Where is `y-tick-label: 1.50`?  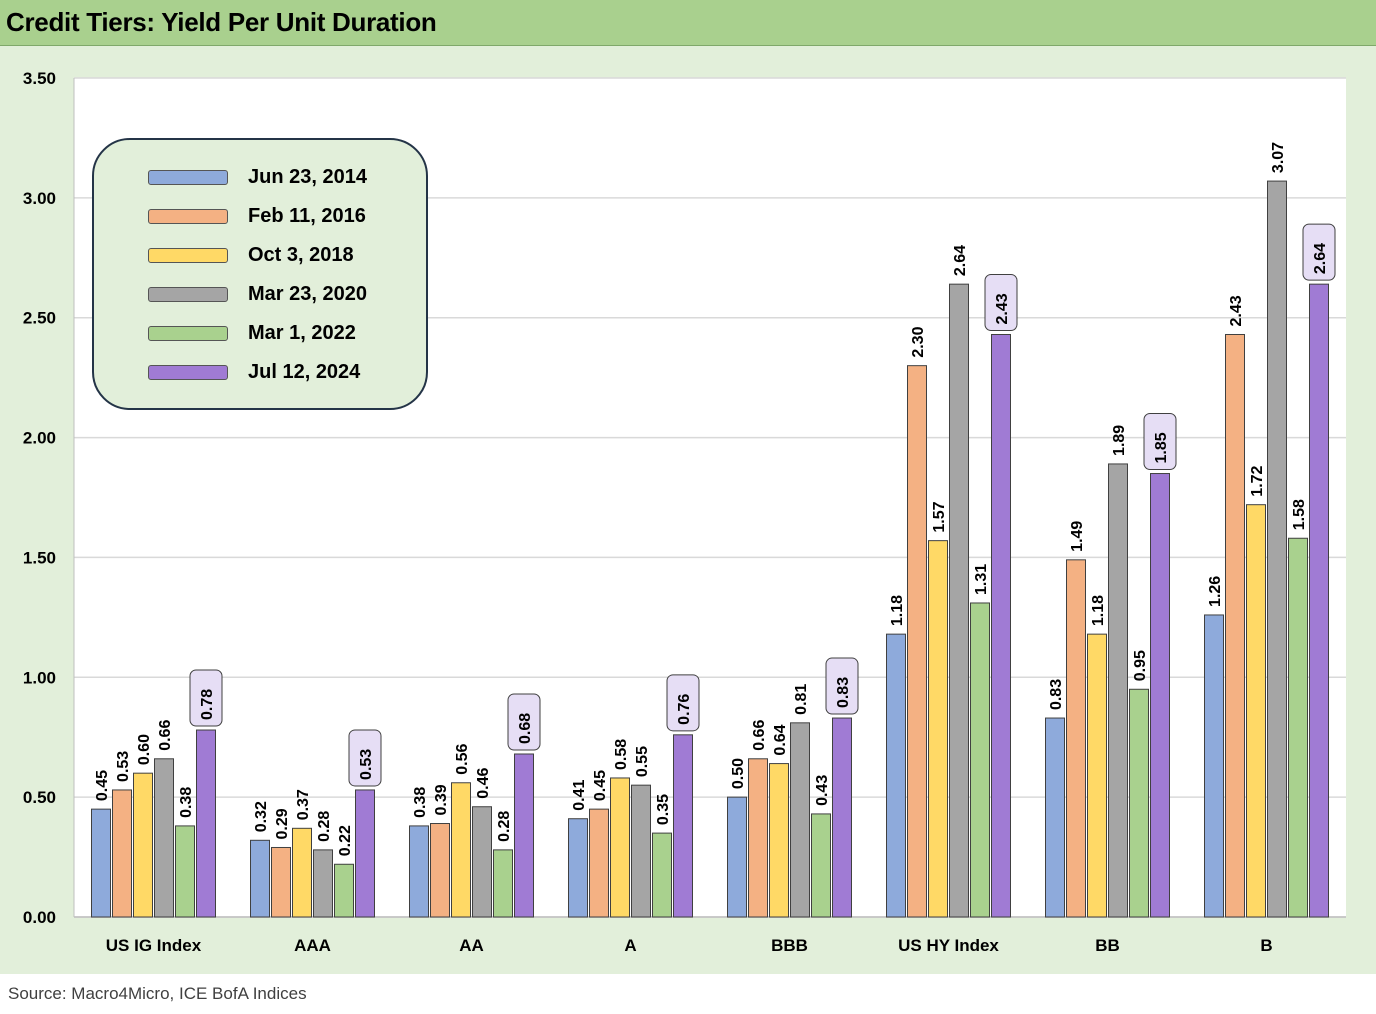 y-tick-label: 1.50 is located at coordinates (39, 557).